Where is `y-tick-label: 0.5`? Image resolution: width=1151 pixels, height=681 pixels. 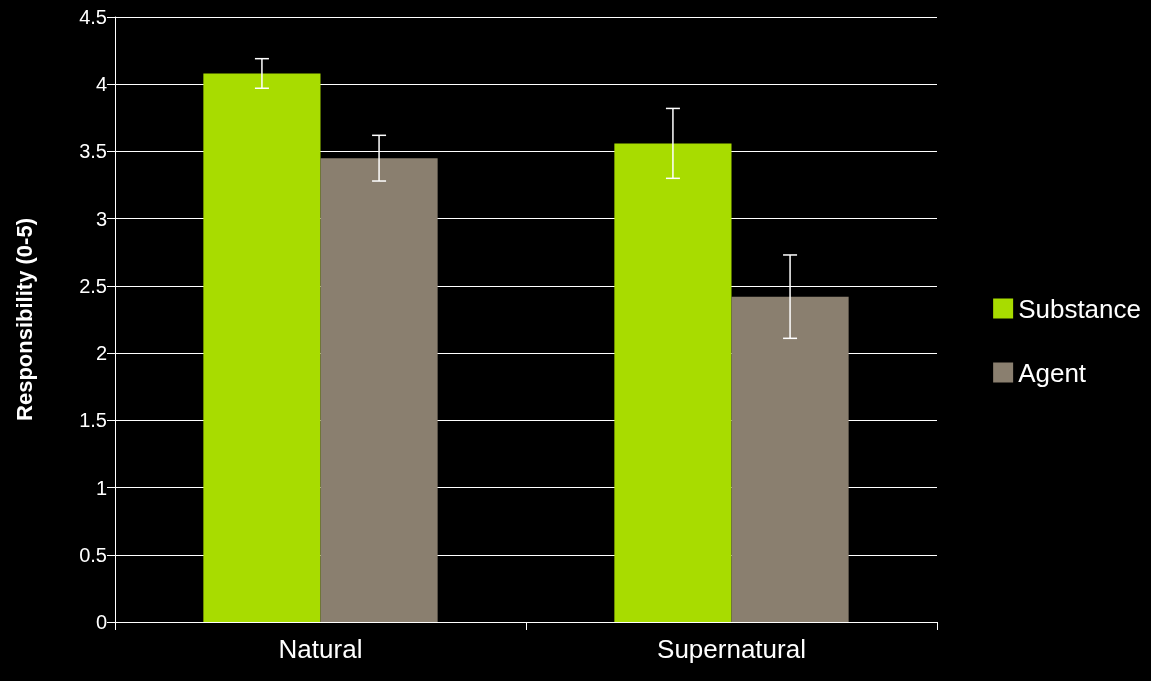
y-tick-label: 0.5 is located at coordinates (93, 554).